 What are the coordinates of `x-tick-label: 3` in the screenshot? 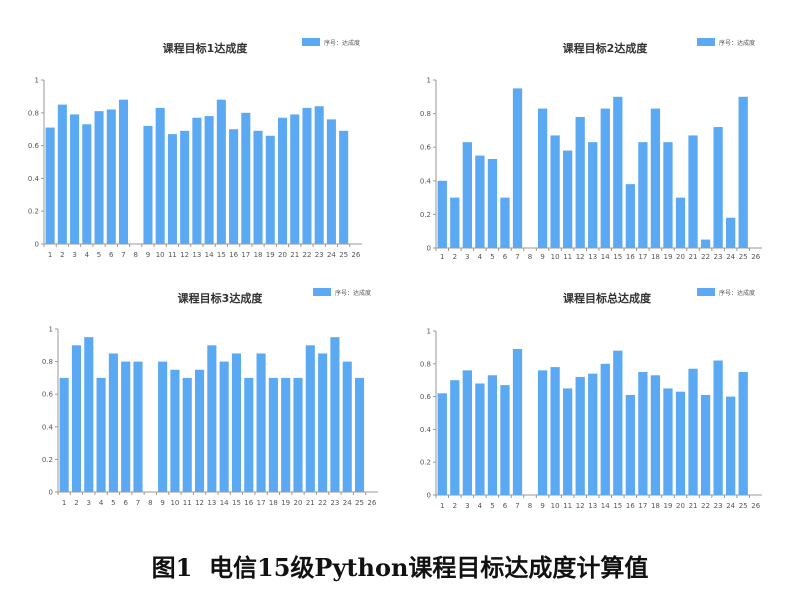 It's located at (467, 257).